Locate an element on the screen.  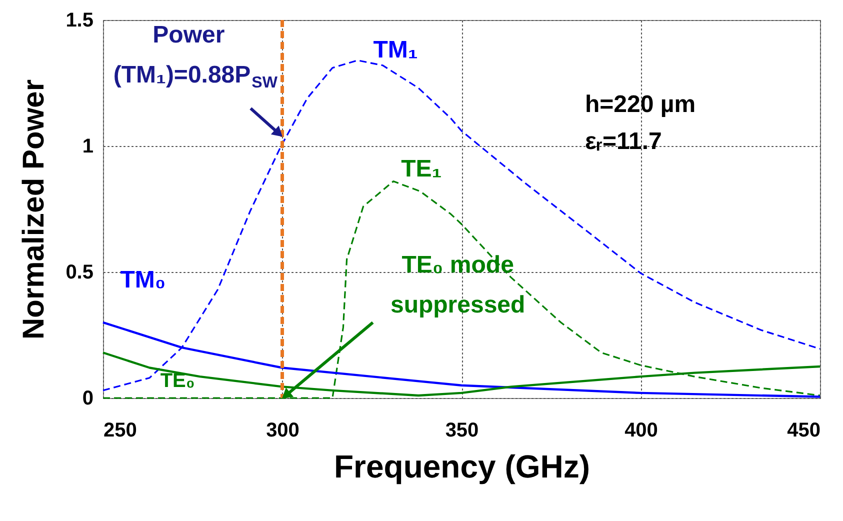
x-tick-label: 450 is located at coordinates (803, 431).